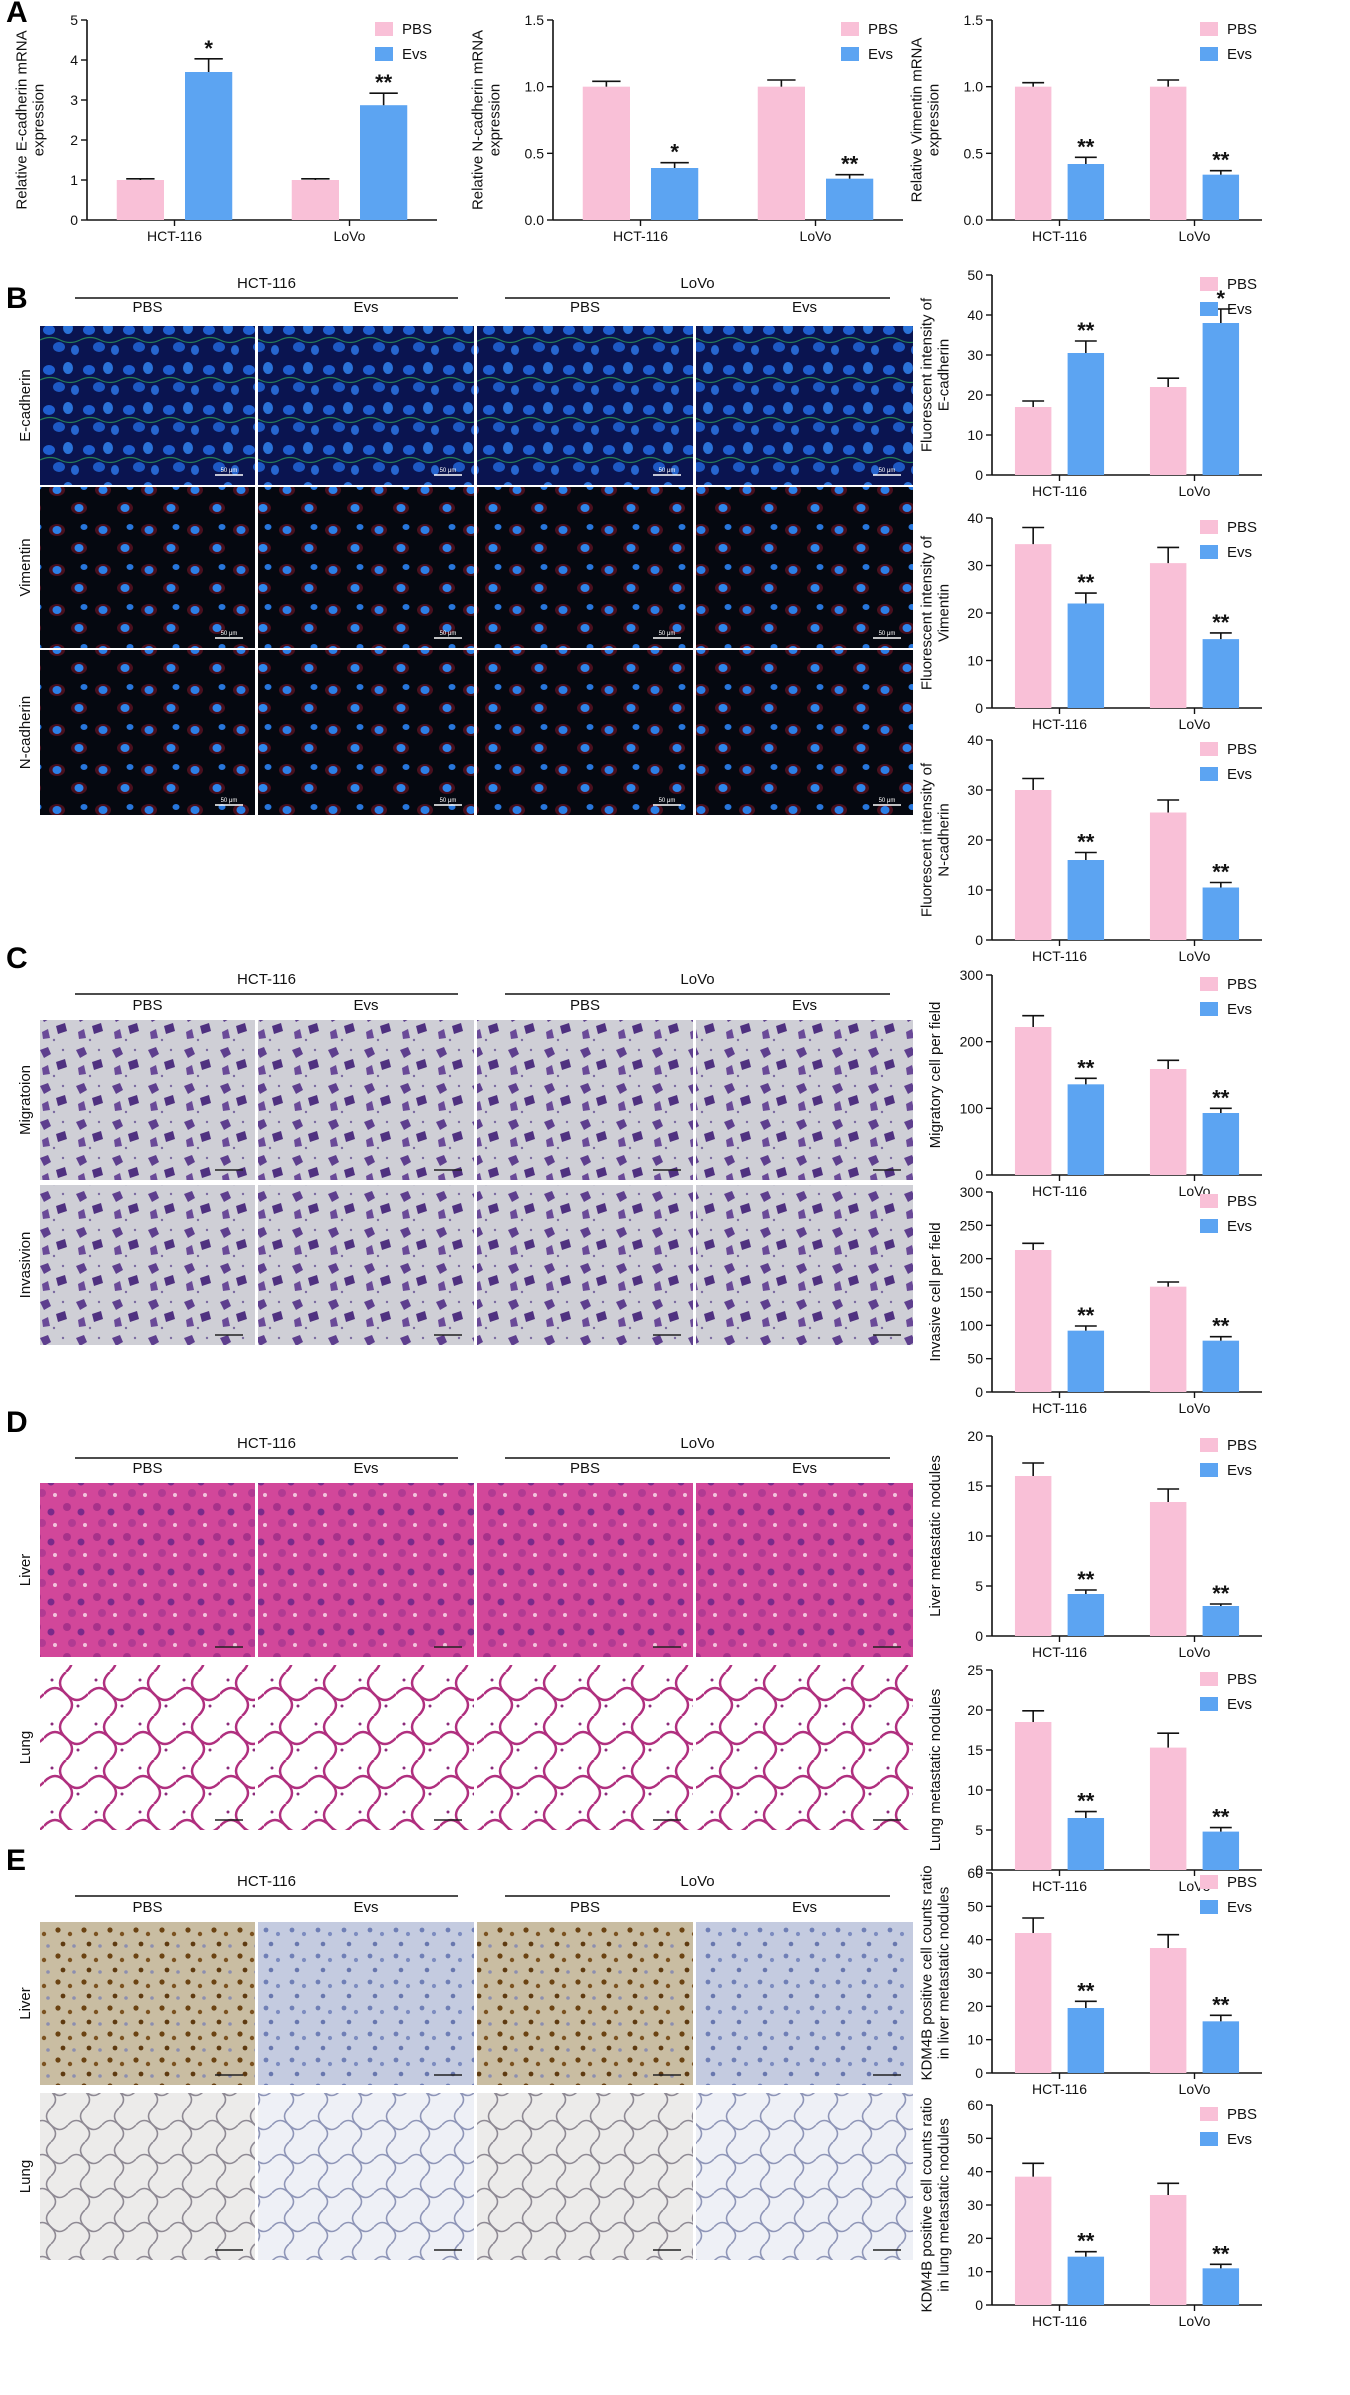 This screenshot has height=2395, width=1350. I want to click on cell-line-label: LoVo, so click(697, 1881).